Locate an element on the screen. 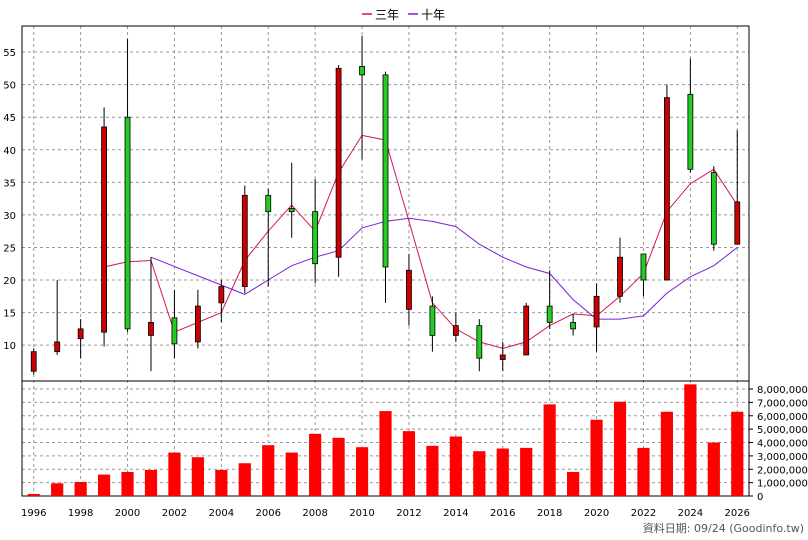  price-tick-label: 10 is located at coordinates (9, 346).